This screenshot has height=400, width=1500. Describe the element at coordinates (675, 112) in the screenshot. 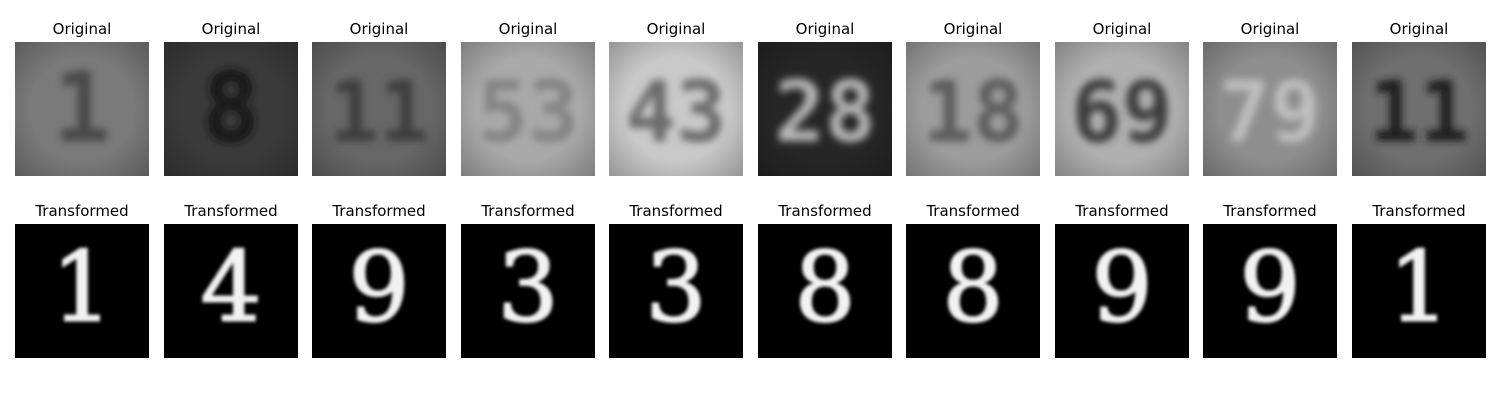

I see `digit-glyph: 43` at that location.